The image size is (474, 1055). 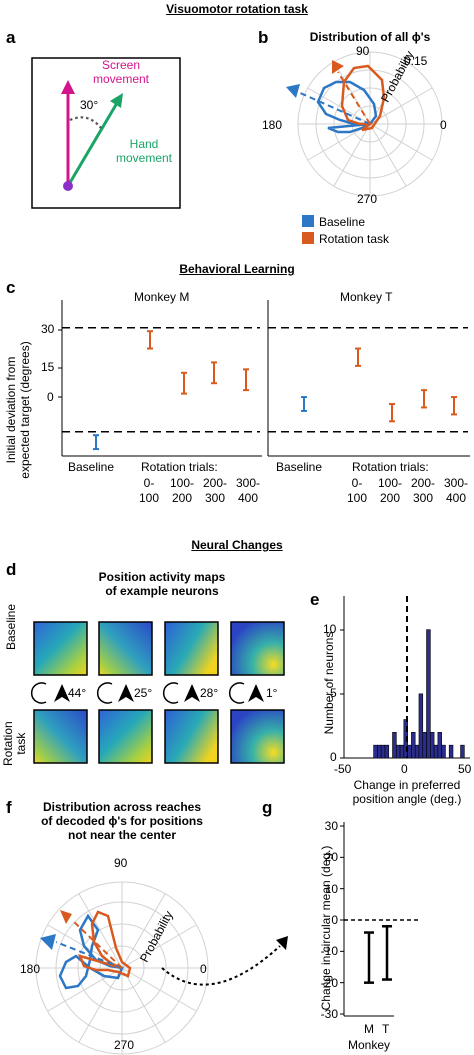 I want to click on panel-f-rotation-line, so click(x=104, y=944).